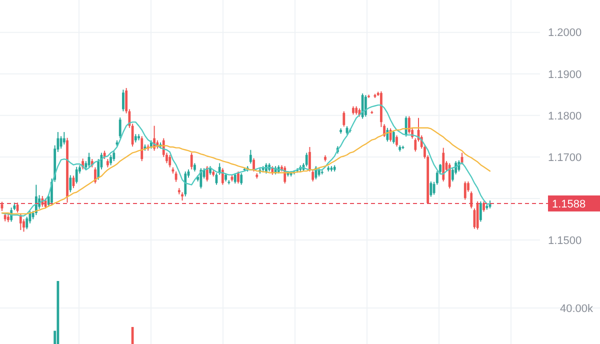 This screenshot has height=344, width=600. I want to click on y-tick-label: 1.1700, so click(565, 158).